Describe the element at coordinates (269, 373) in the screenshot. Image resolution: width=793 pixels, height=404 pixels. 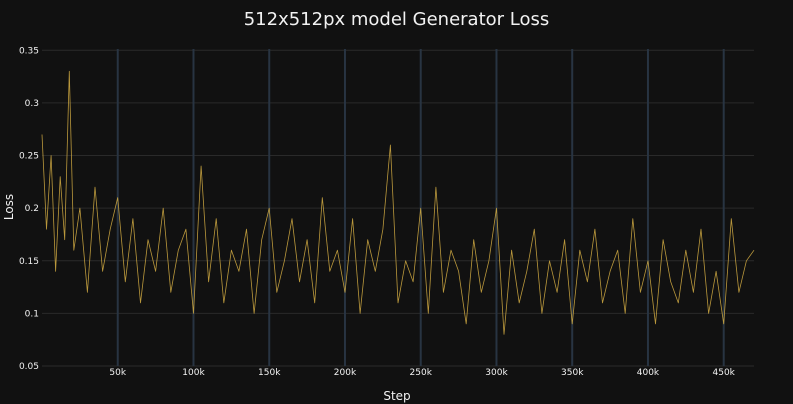
I see `x-tick-label: 150k` at that location.